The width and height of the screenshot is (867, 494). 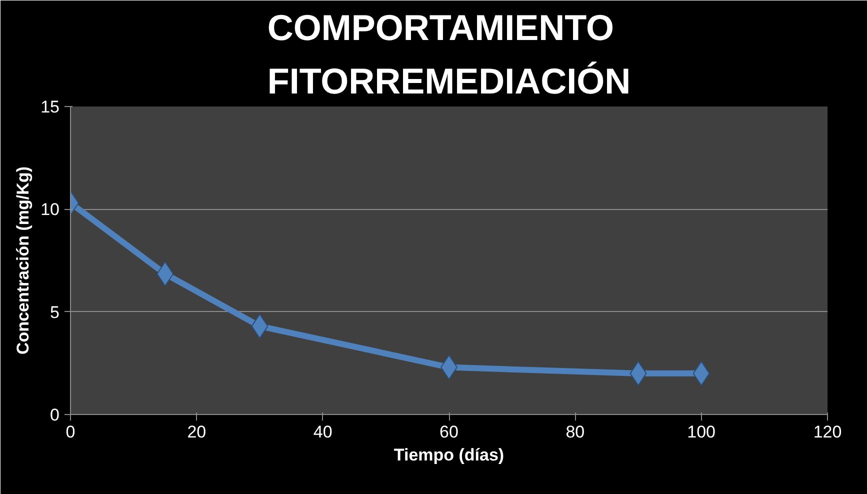 What do you see at coordinates (827, 432) in the screenshot?
I see `x-tick-label: 120` at bounding box center [827, 432].